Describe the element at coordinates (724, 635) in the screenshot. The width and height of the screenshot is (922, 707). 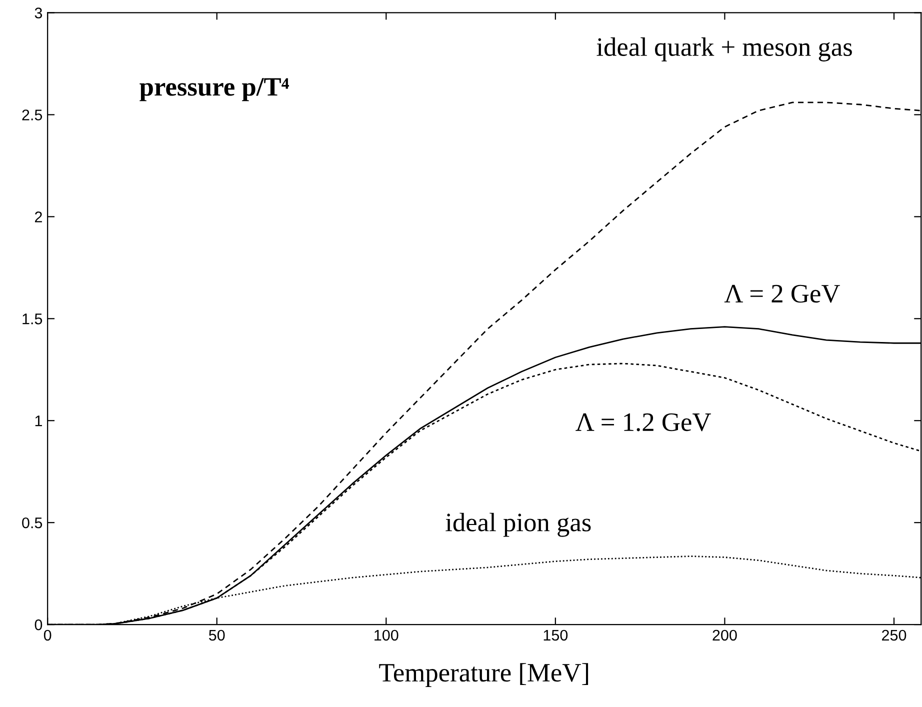
I see `x-tick-label: 200` at that location.